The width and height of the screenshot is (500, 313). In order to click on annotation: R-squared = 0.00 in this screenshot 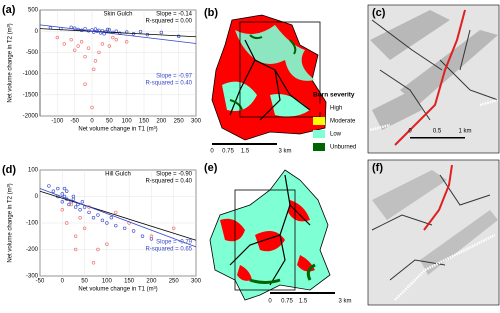, I will do `click(168, 22)`.